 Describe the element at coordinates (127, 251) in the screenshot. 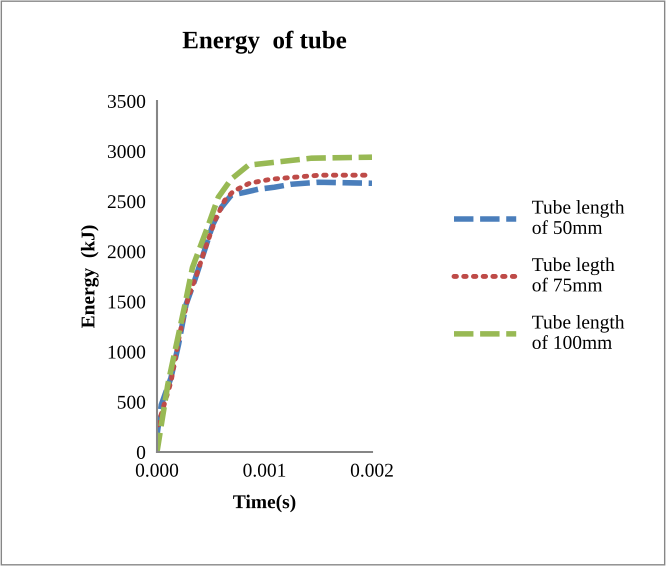

I see `y-tick-label: 2000` at that location.